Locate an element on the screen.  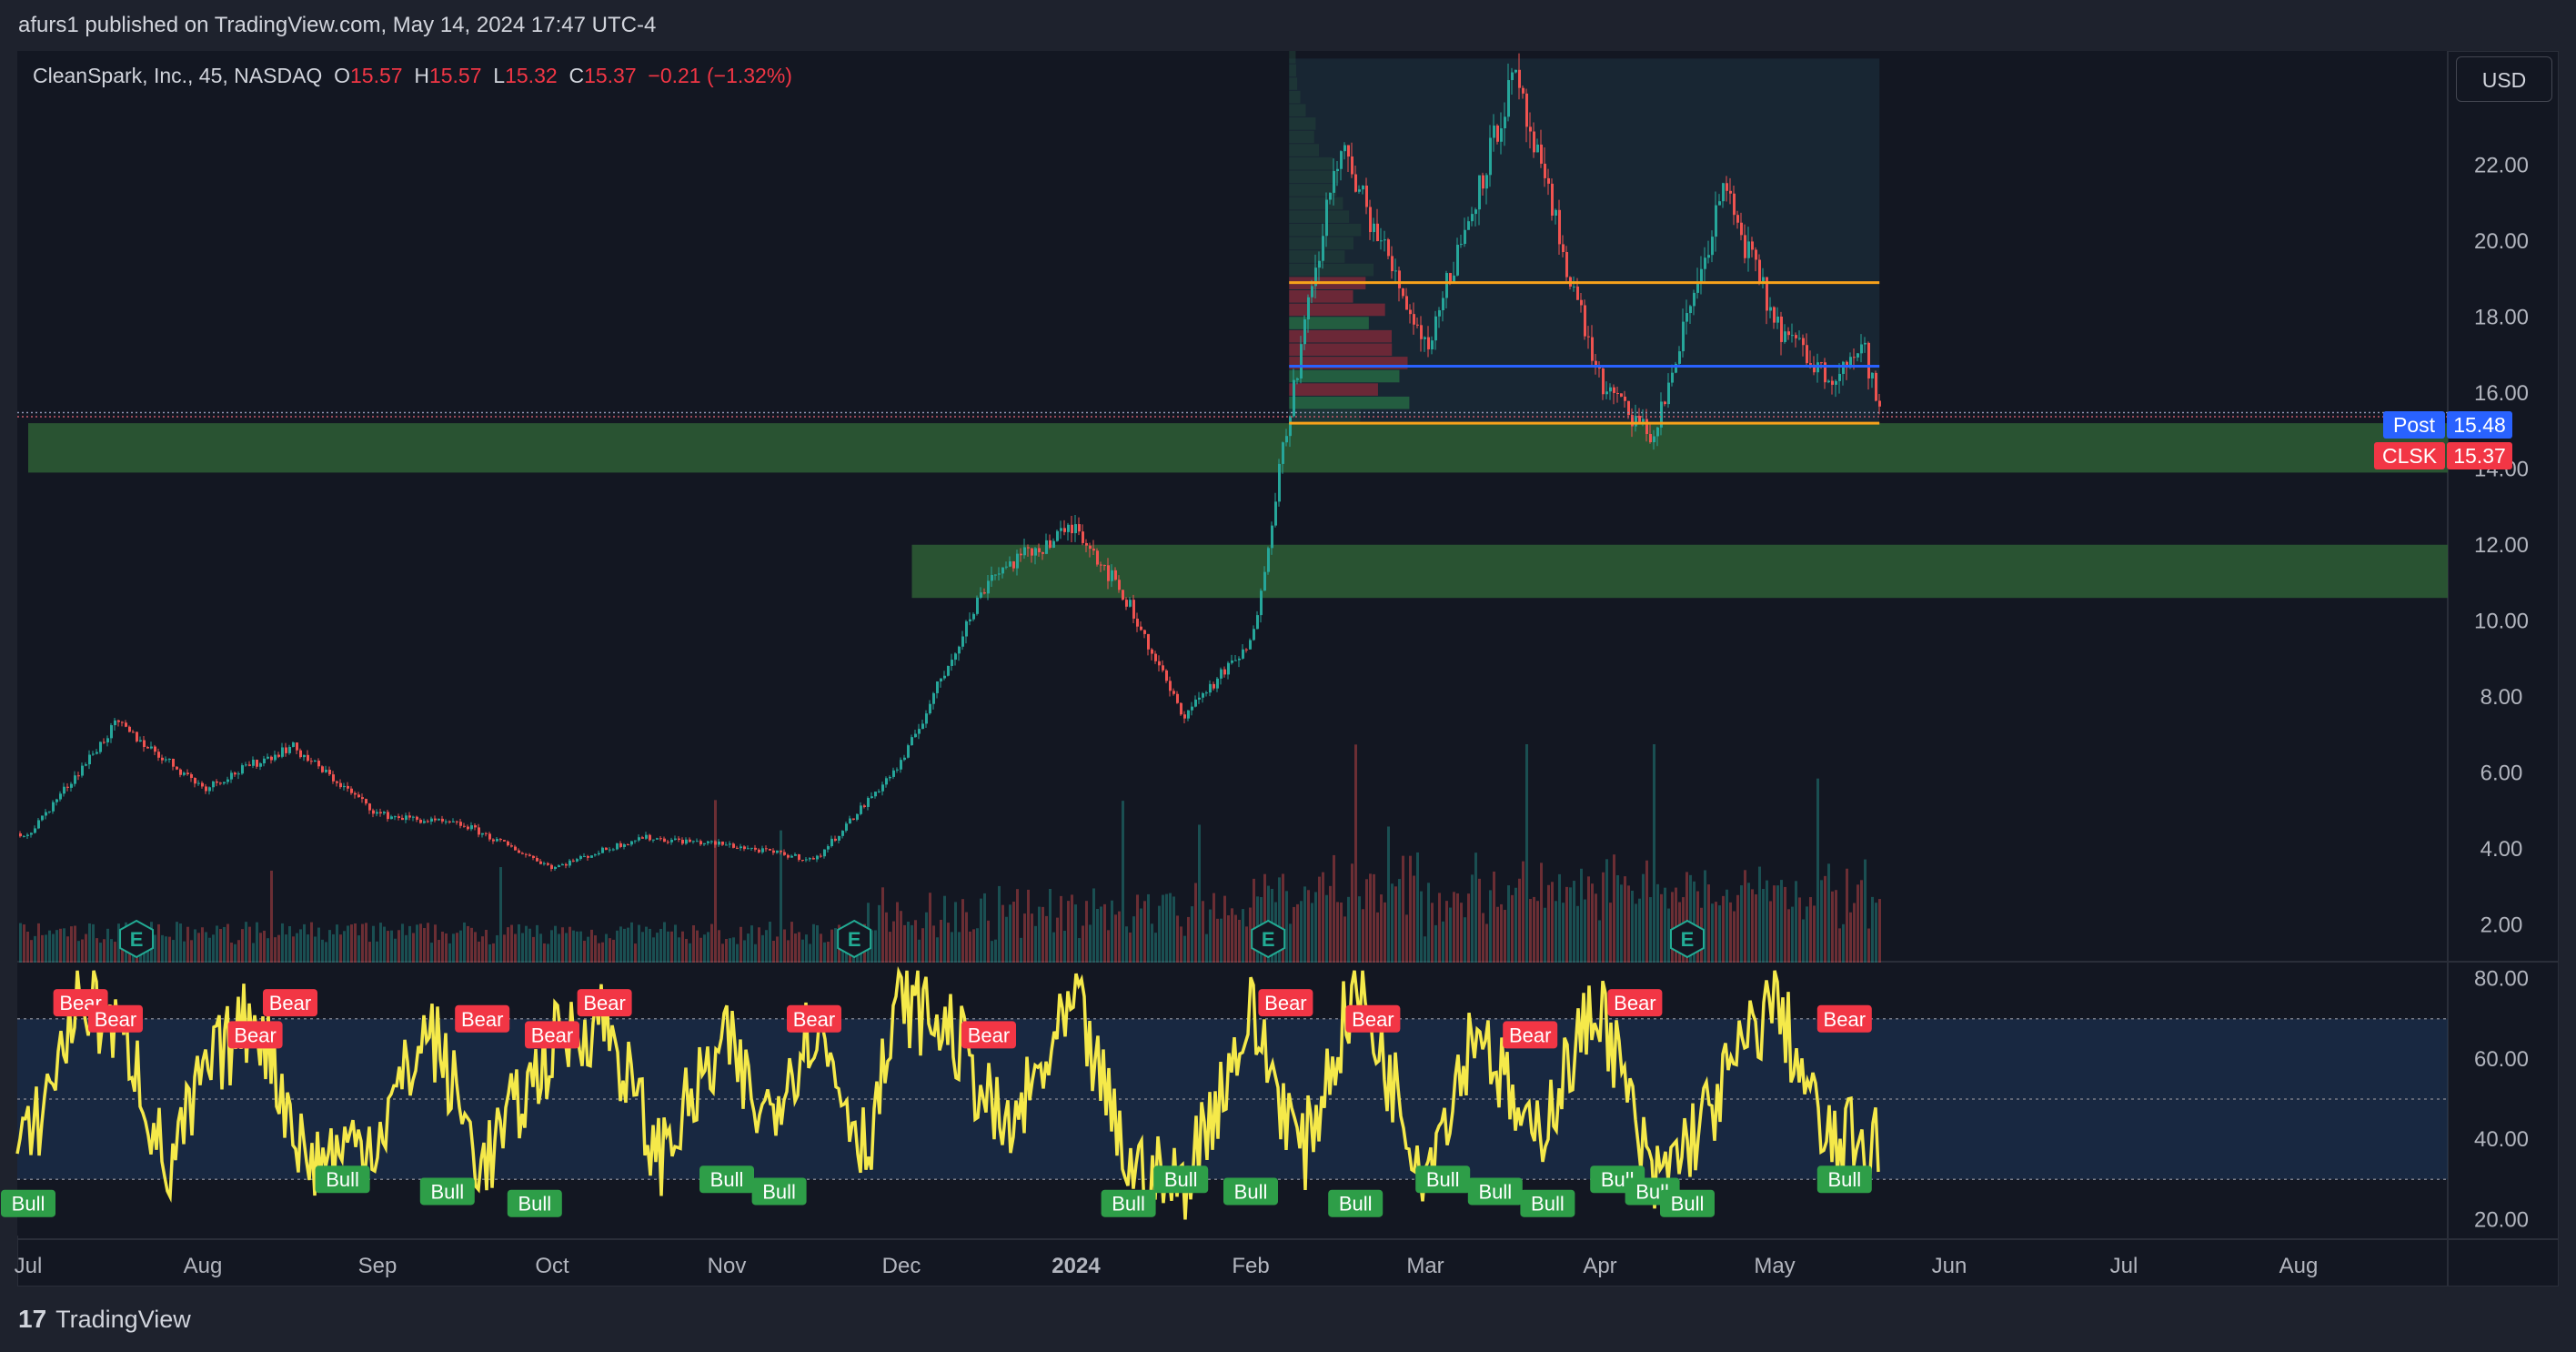
signal-marker-bear: Bear is located at coordinates (552, 1035).